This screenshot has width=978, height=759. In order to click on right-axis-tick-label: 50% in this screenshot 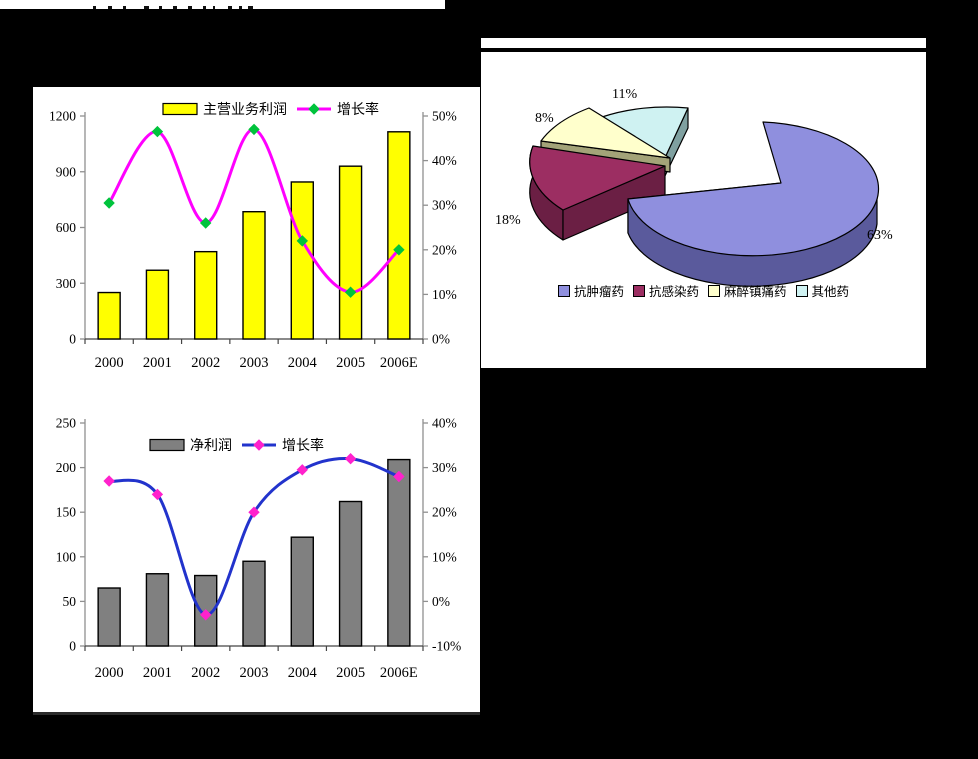, I will do `click(444, 116)`.